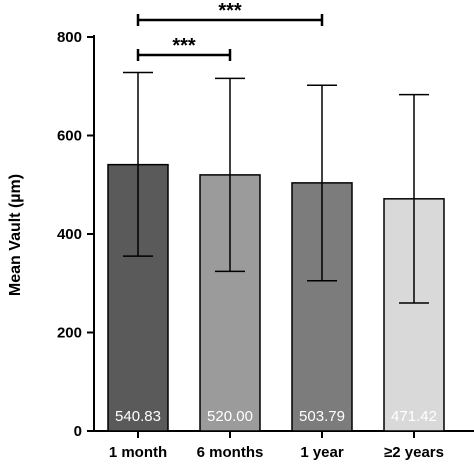  Describe the element at coordinates (414, 416) in the screenshot. I see `data-label: 471.42` at that location.